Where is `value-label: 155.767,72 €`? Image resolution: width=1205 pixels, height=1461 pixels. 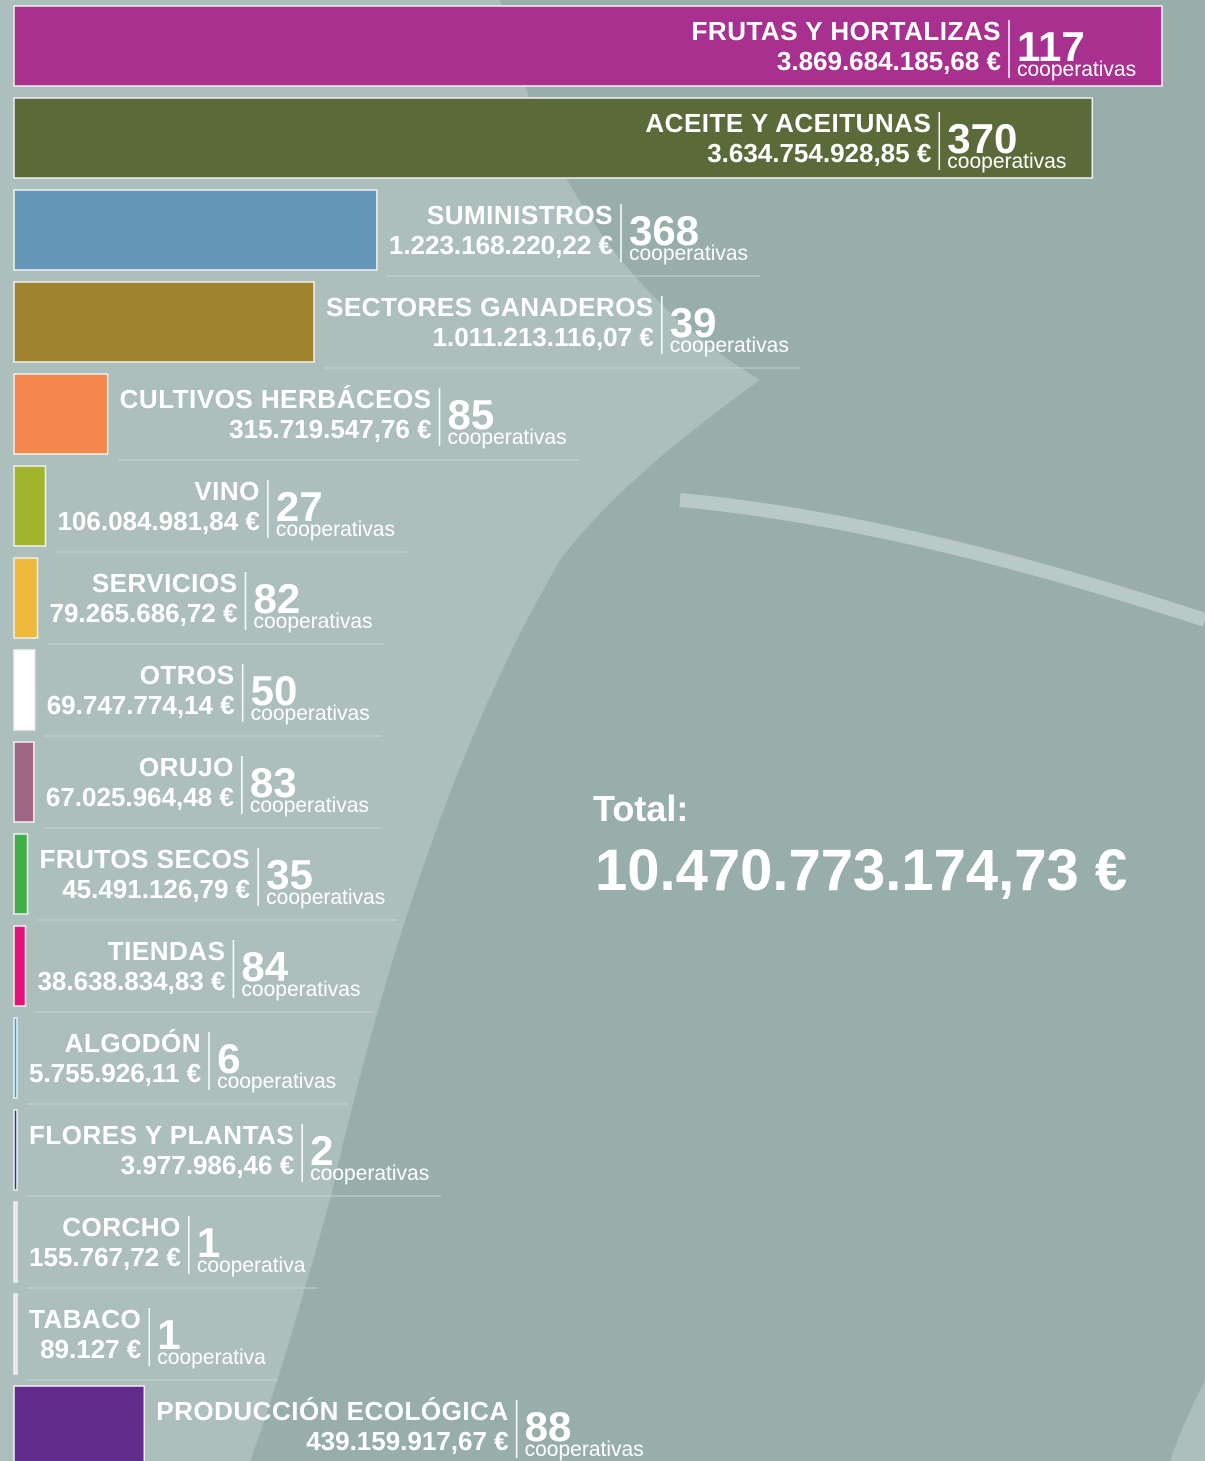
value-label: 155.767,72 € is located at coordinates (105, 1257).